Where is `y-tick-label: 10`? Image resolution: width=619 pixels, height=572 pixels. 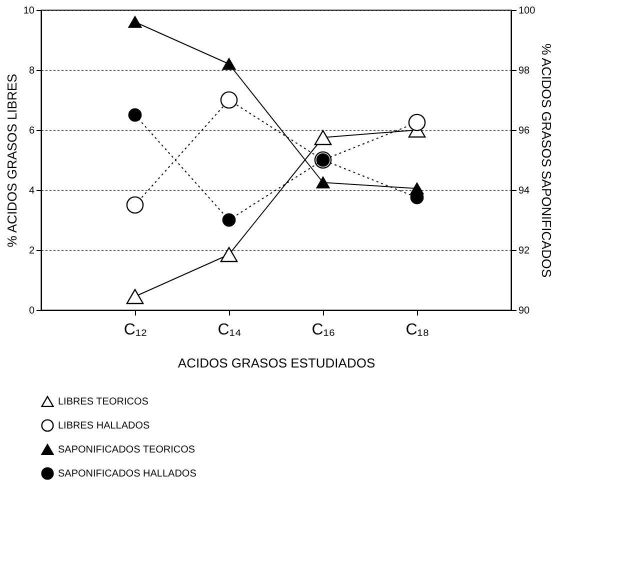
y-tick-label: 10 is located at coordinates (29, 11).